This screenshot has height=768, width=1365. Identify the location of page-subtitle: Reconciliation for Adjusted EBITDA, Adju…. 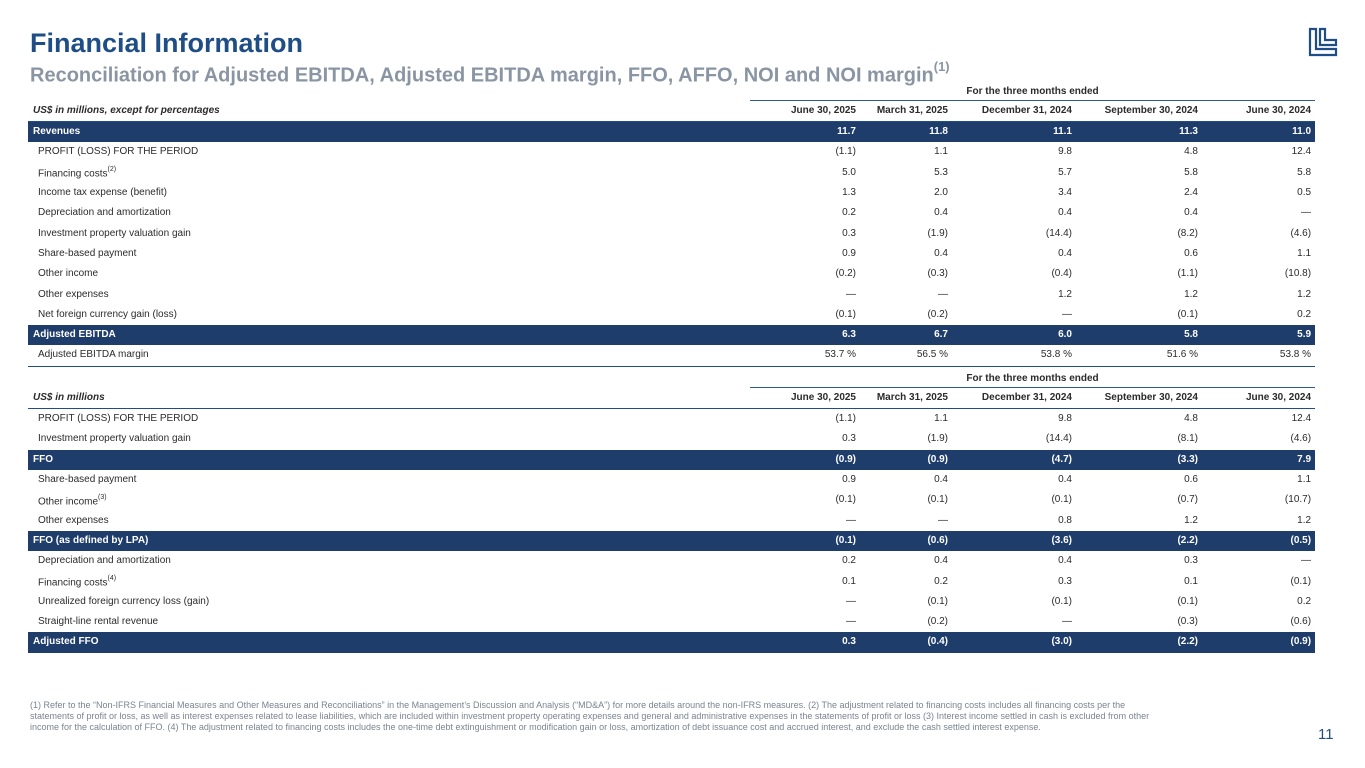
(490, 73).